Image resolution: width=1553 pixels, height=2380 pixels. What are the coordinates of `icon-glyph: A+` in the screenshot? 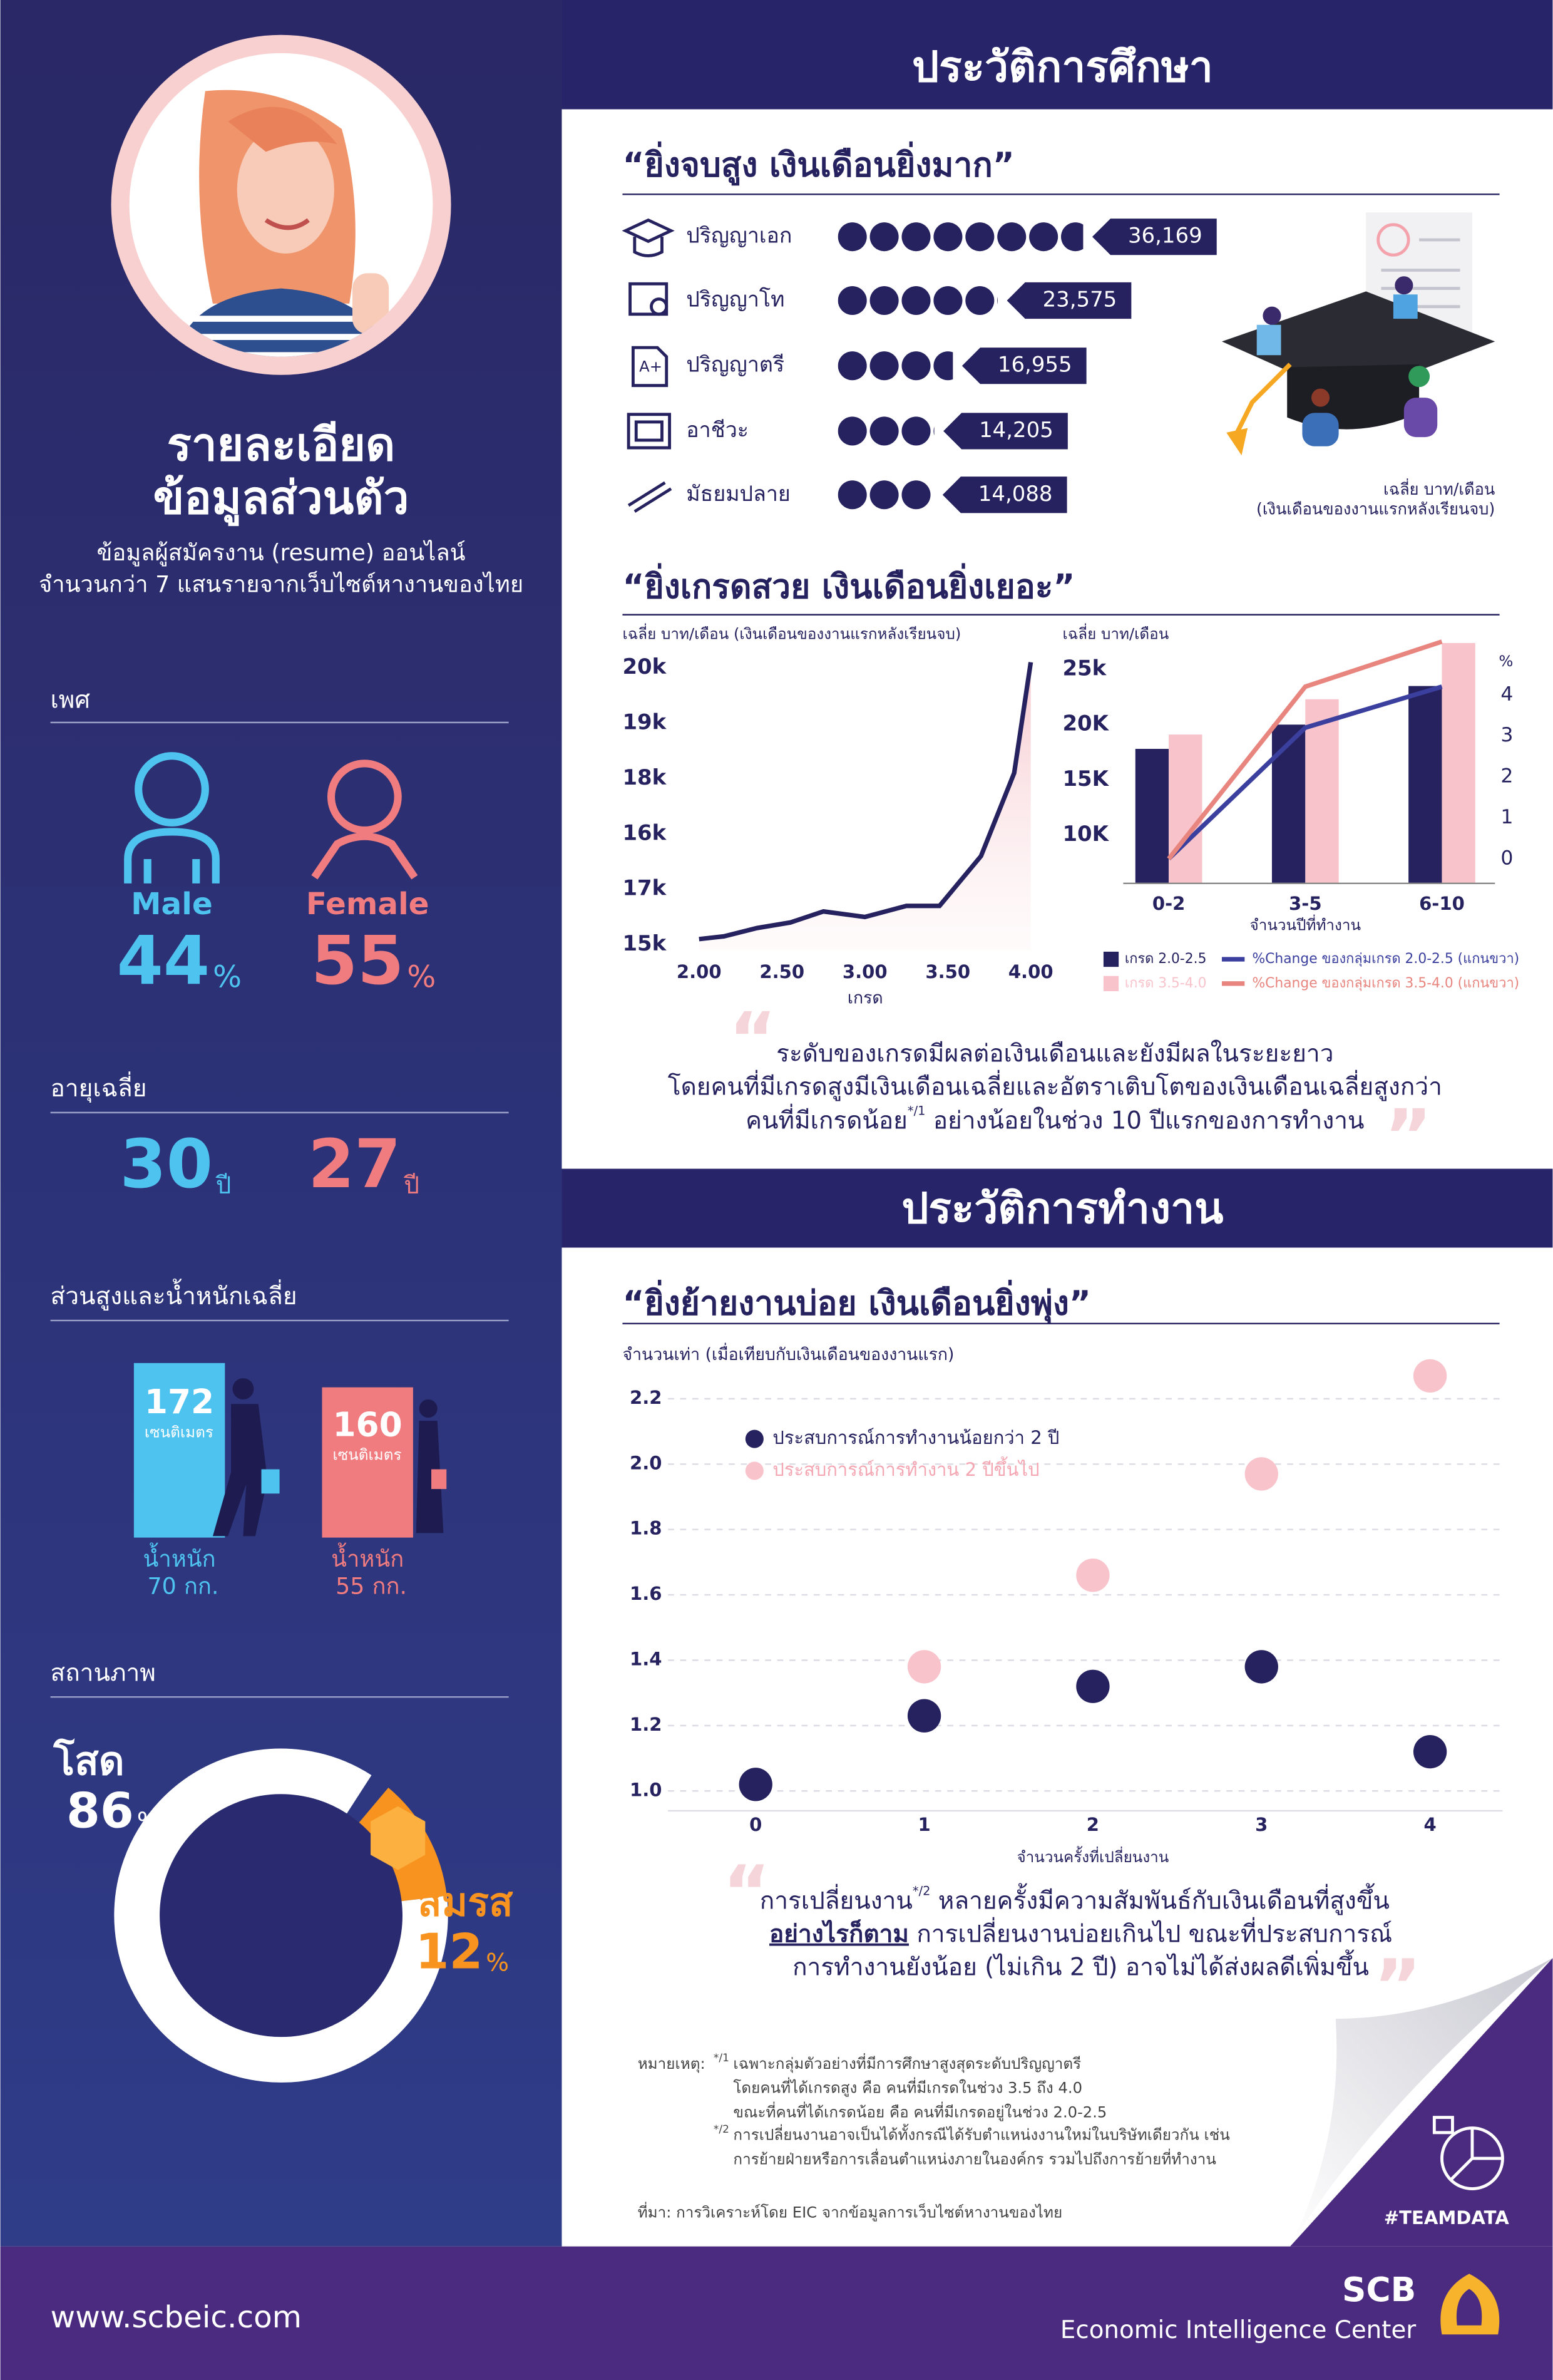 It's located at (650, 367).